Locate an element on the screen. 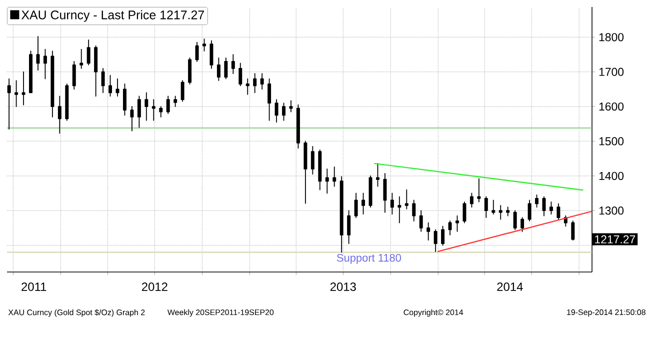 This screenshot has width=657, height=343. legend-label: XAU Curncy - Last Price 1217.27 is located at coordinates (112, 16).